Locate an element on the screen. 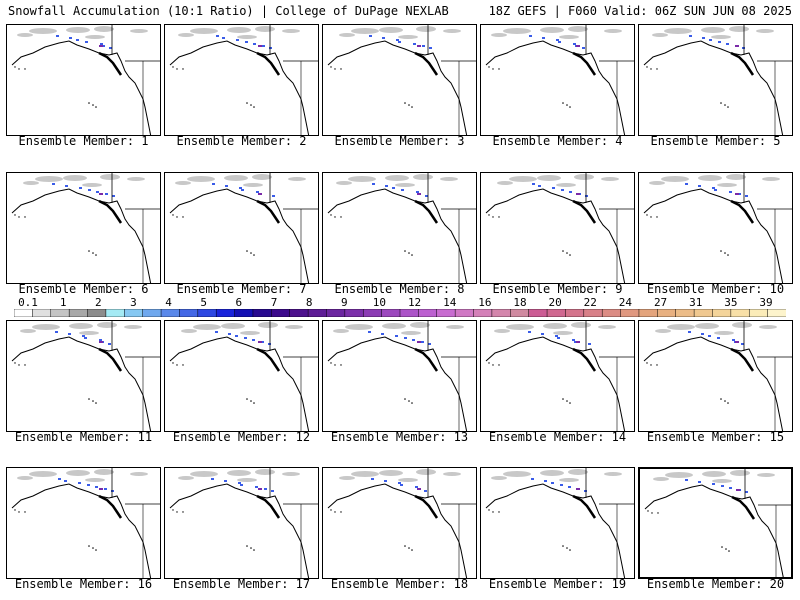 This screenshot has width=800, height=600. ensemble-member-label: Ensemble Member: 16 is located at coordinates (83, 584).